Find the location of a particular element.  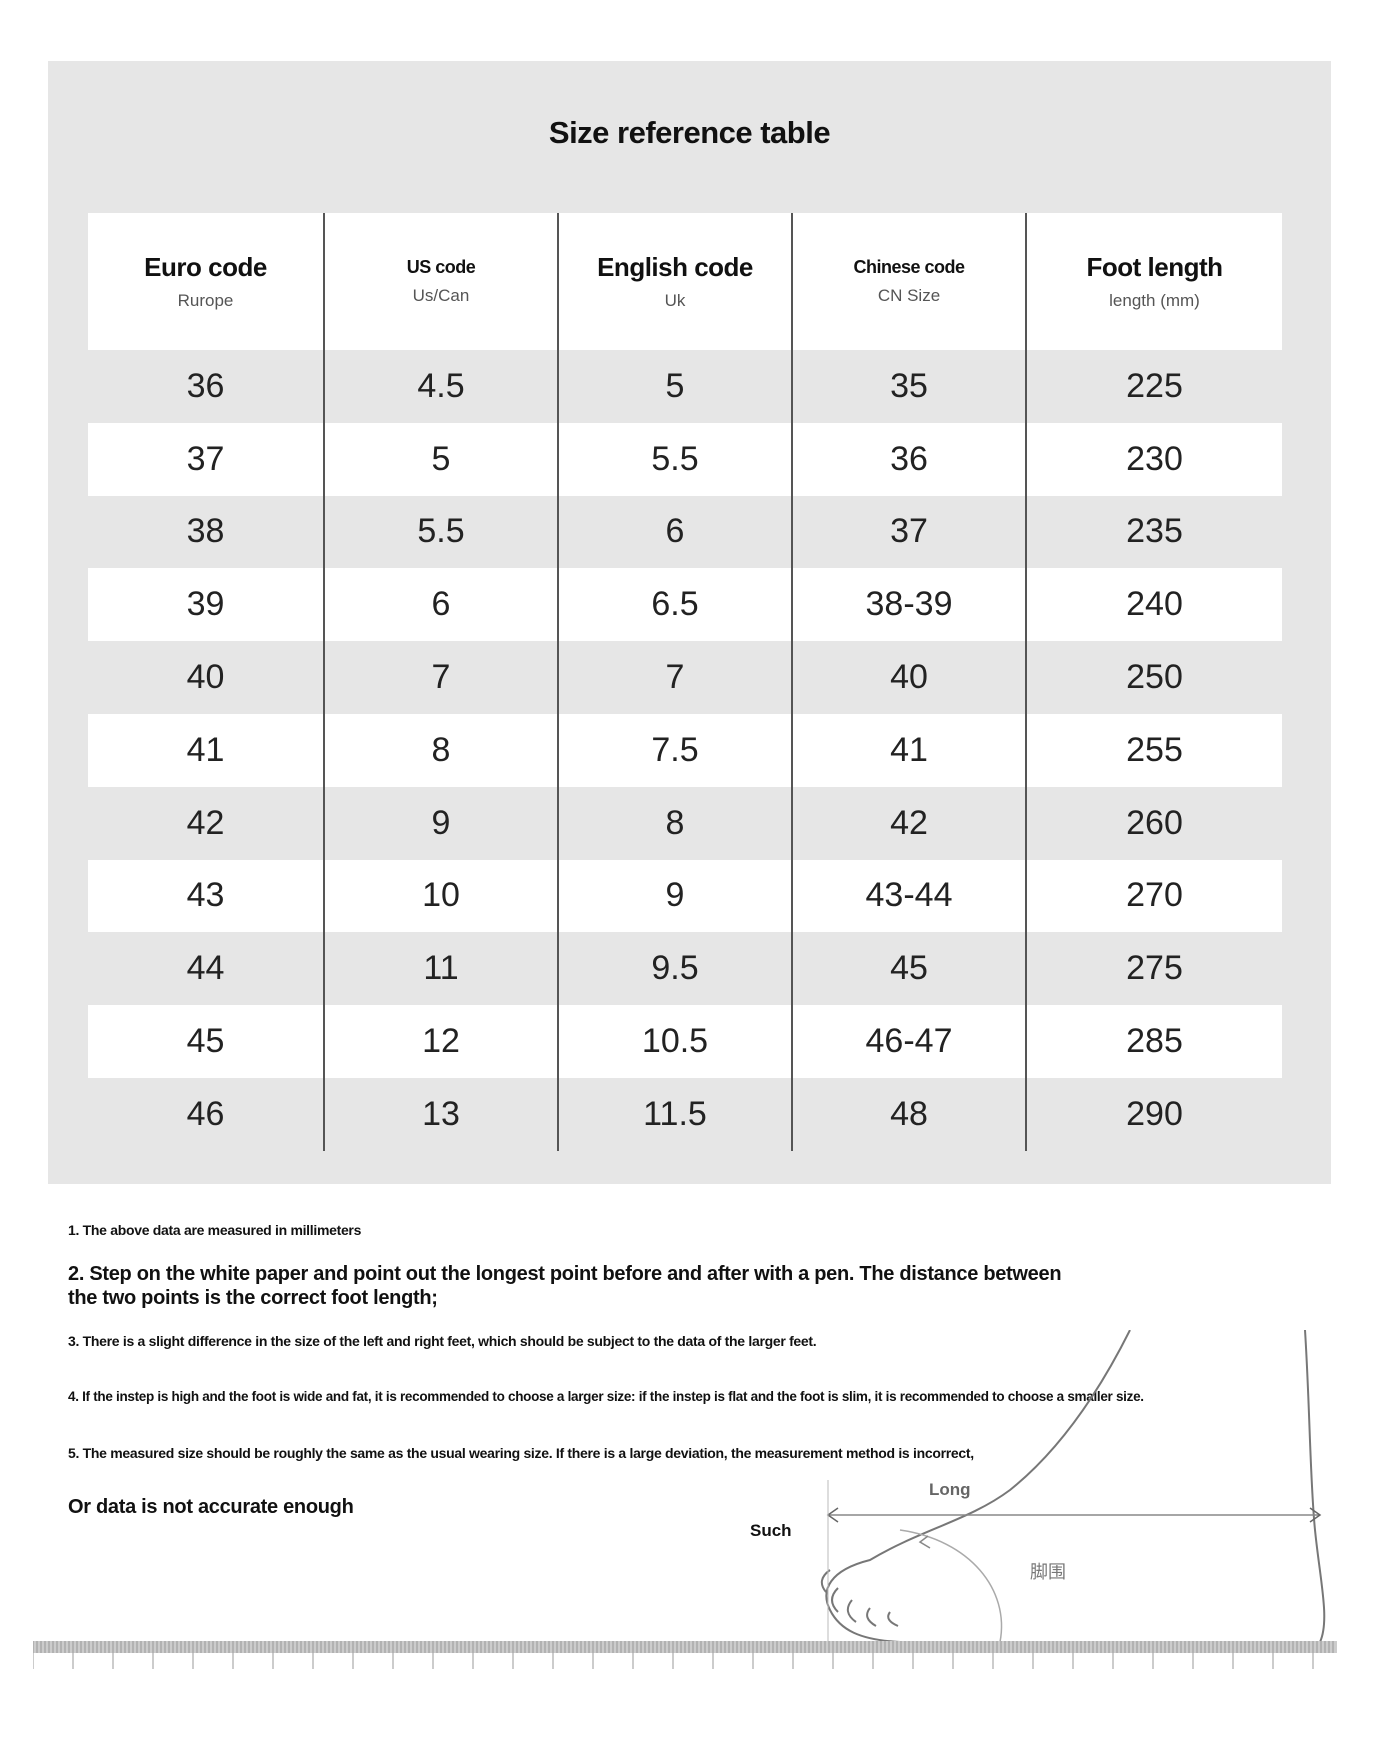

table-cell: 35 is located at coordinates (910, 386).